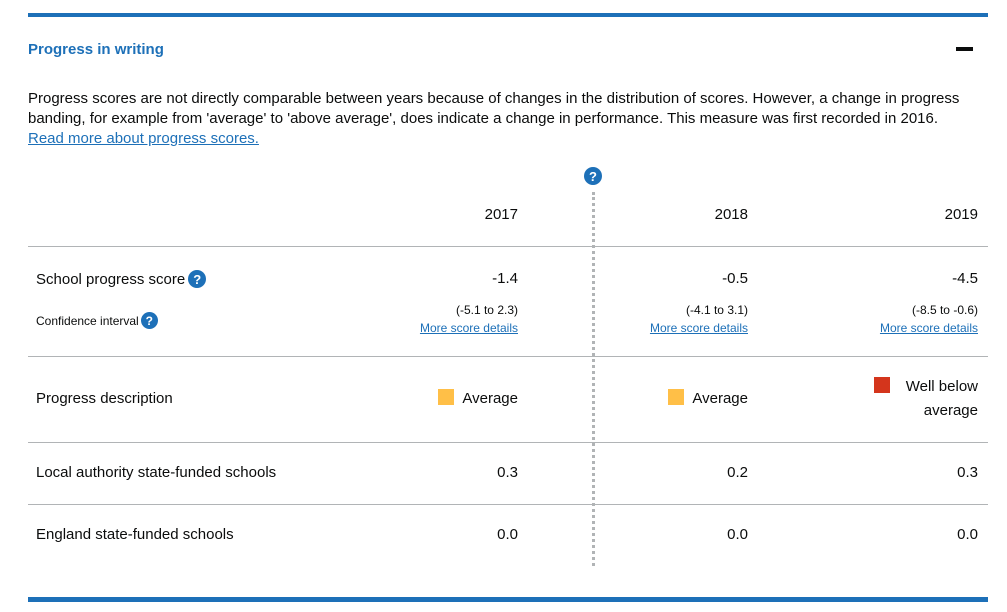 Image resolution: width=1007 pixels, height=612 pixels. Describe the element at coordinates (964, 49) in the screenshot. I see `collapse-minus-icon` at that location.